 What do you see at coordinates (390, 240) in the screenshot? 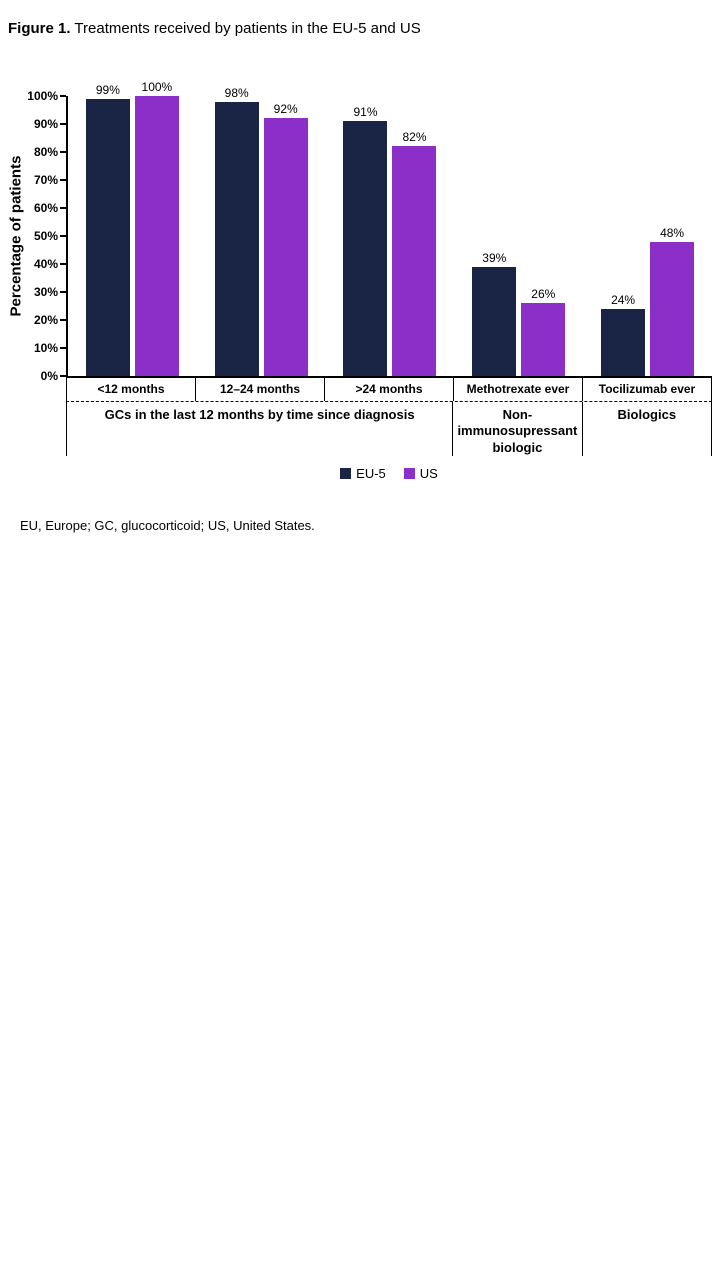
I see `bar-group: 91% 82%` at bounding box center [390, 240].